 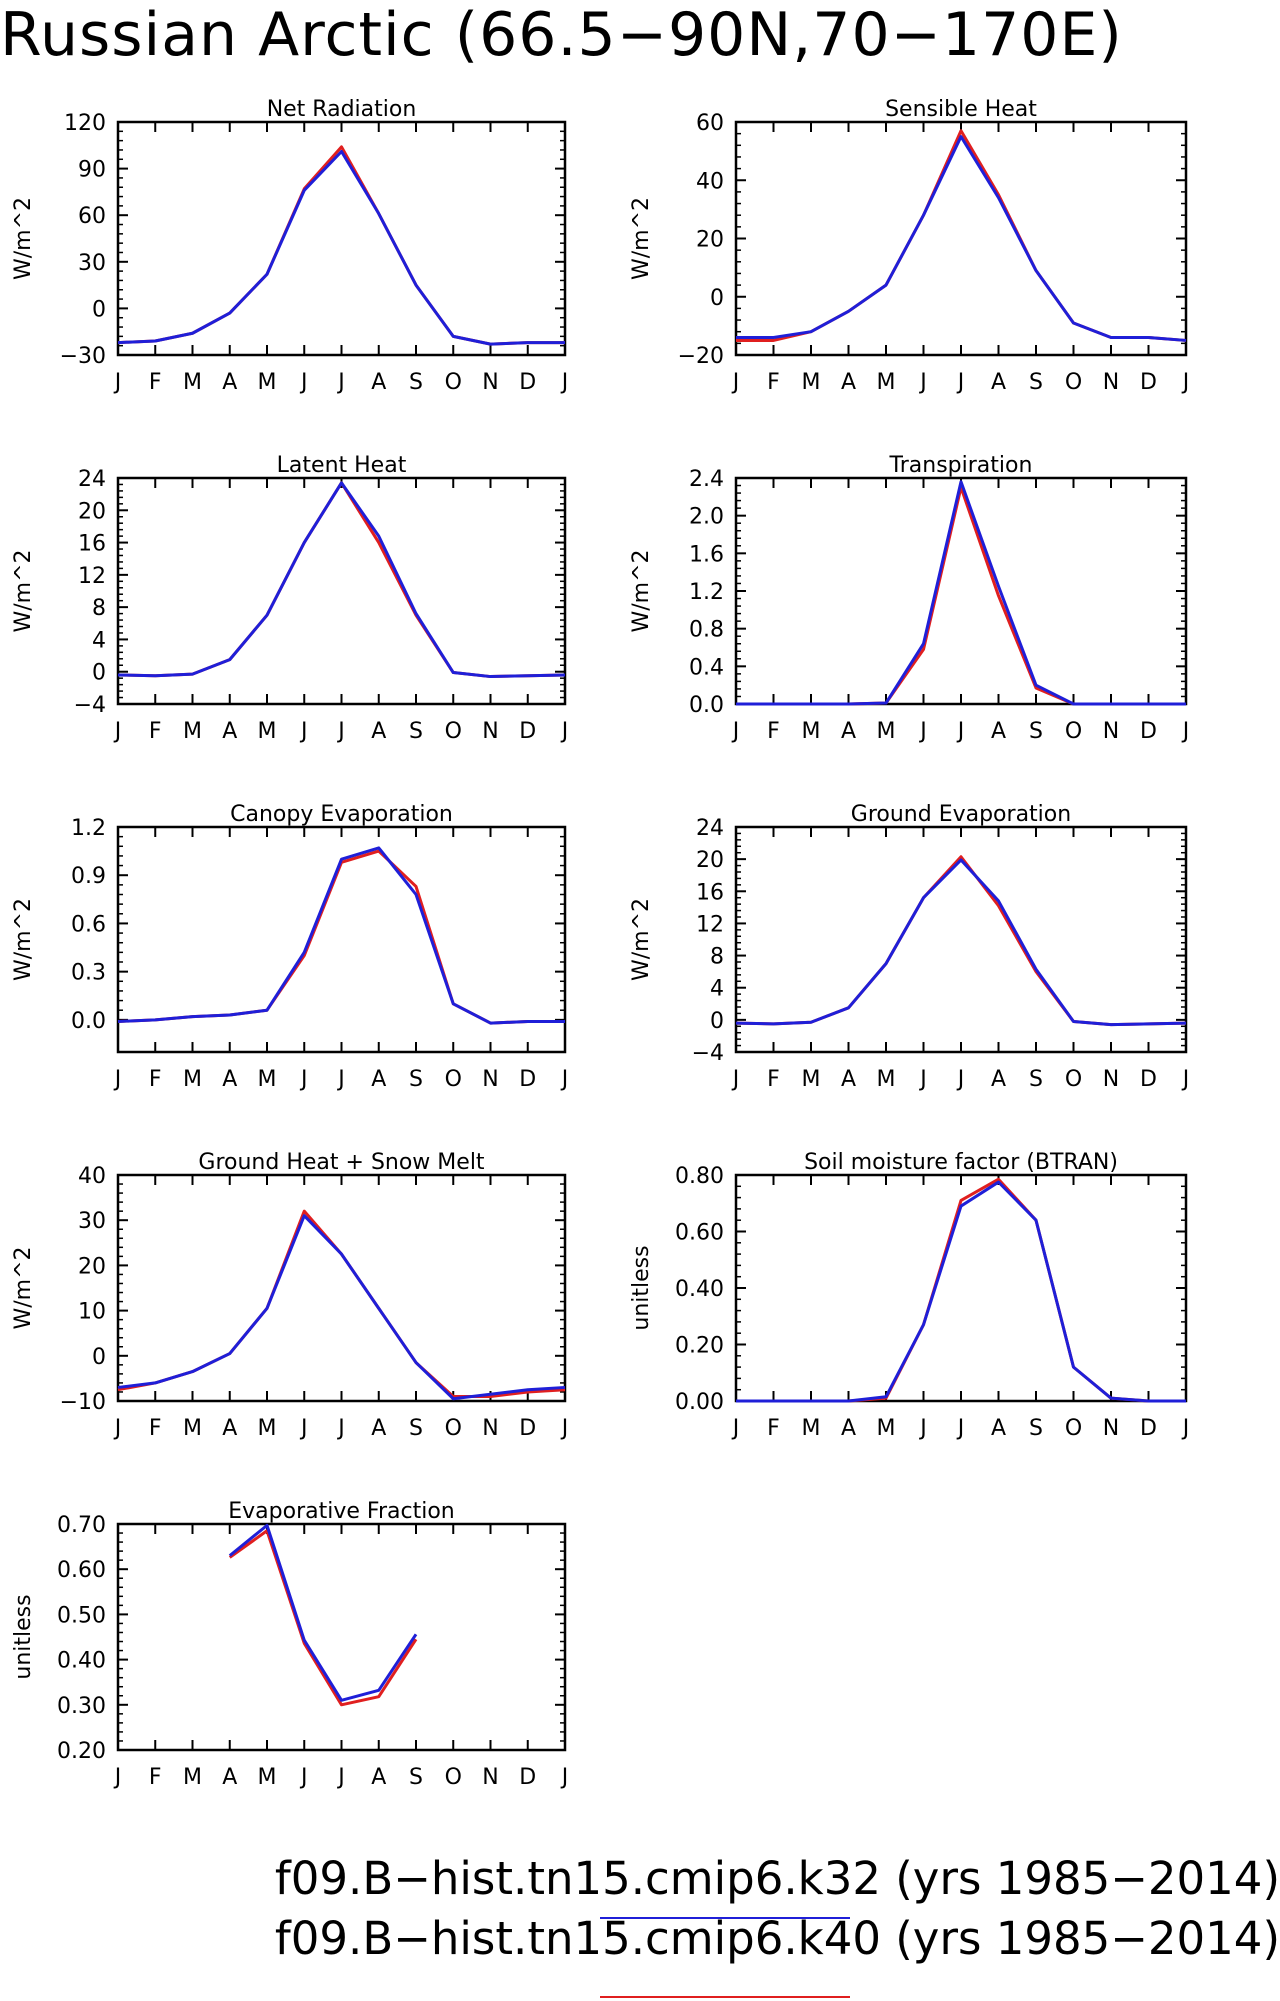 I want to click on y-tick-label: 1.2, so click(x=88, y=828).